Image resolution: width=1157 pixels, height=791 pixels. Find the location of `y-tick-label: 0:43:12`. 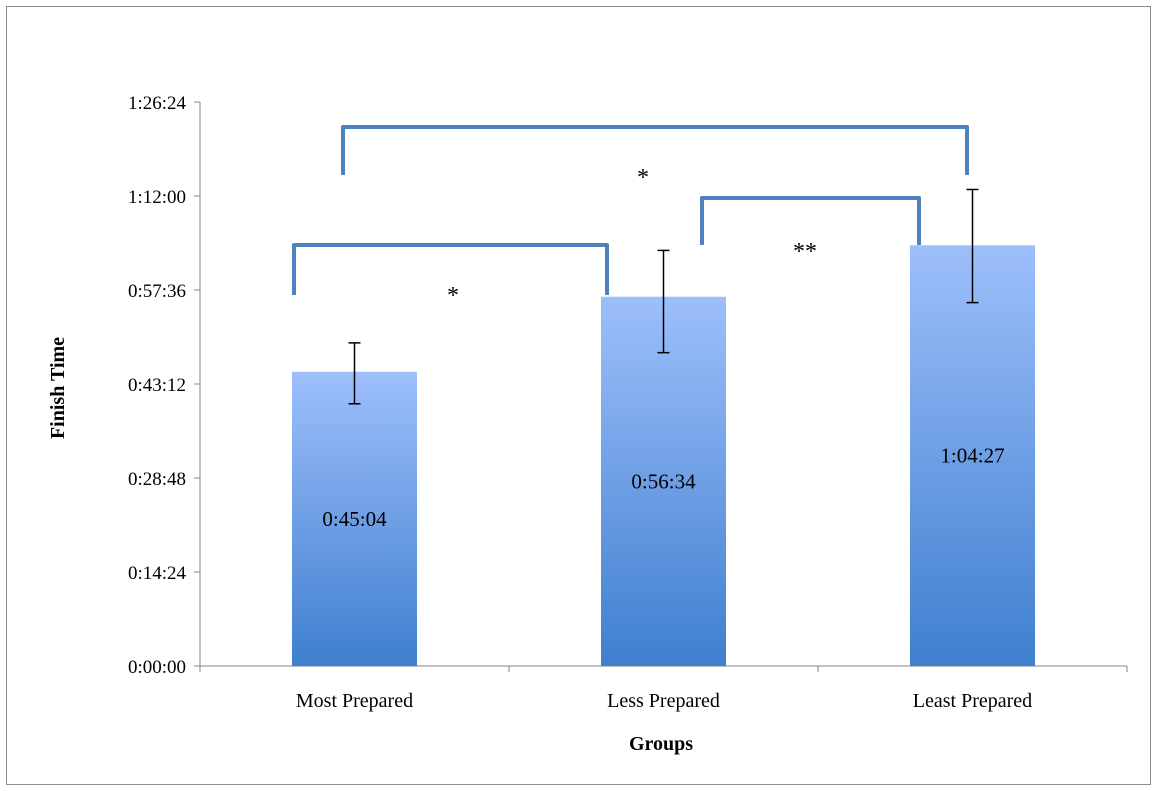

y-tick-label: 0:43:12 is located at coordinates (157, 385).